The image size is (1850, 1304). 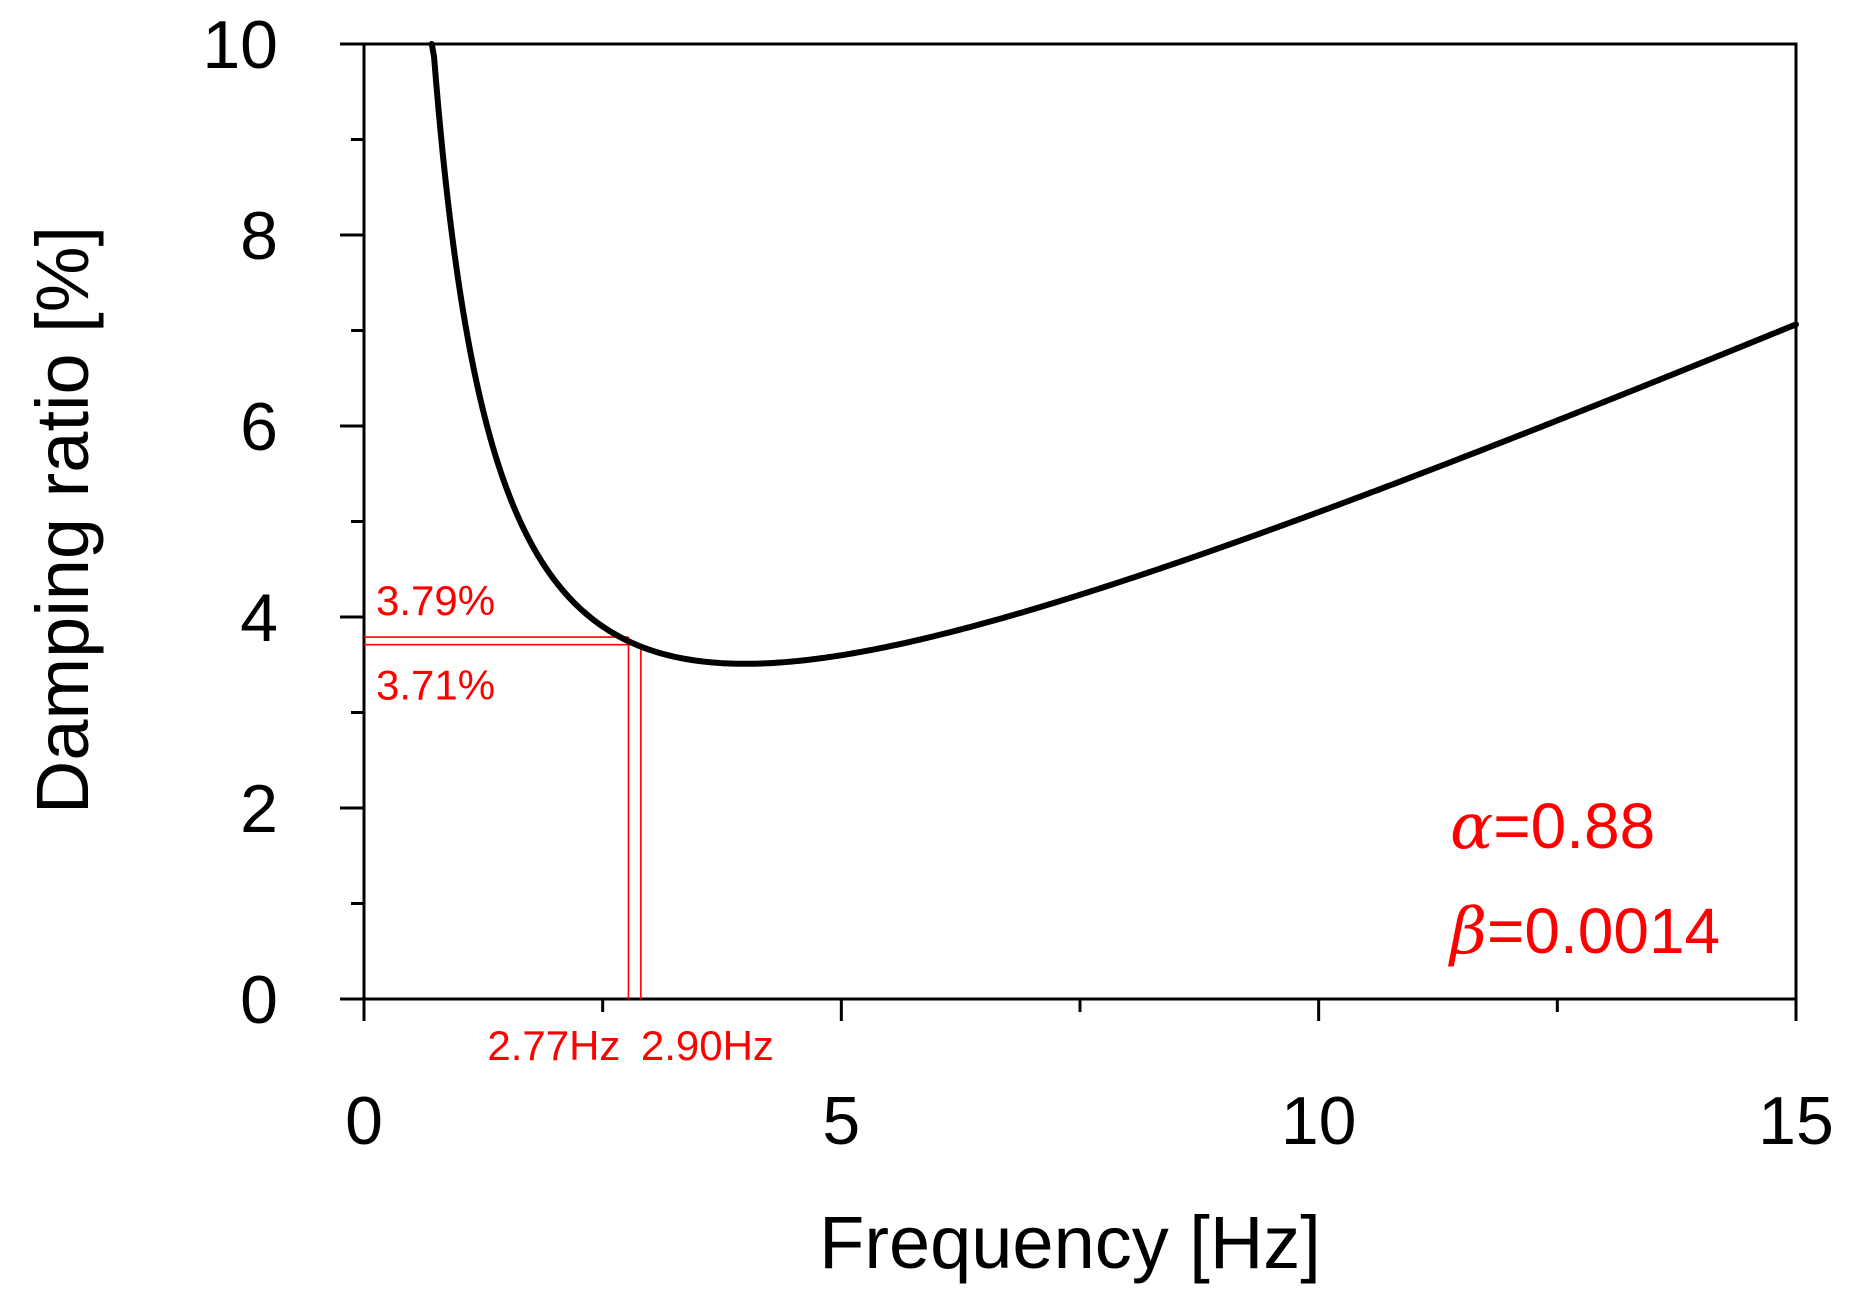 I want to click on reference-labels: 2.77Hz 3.79% 2.90Hz 3.71%, so click(x=575, y=823).